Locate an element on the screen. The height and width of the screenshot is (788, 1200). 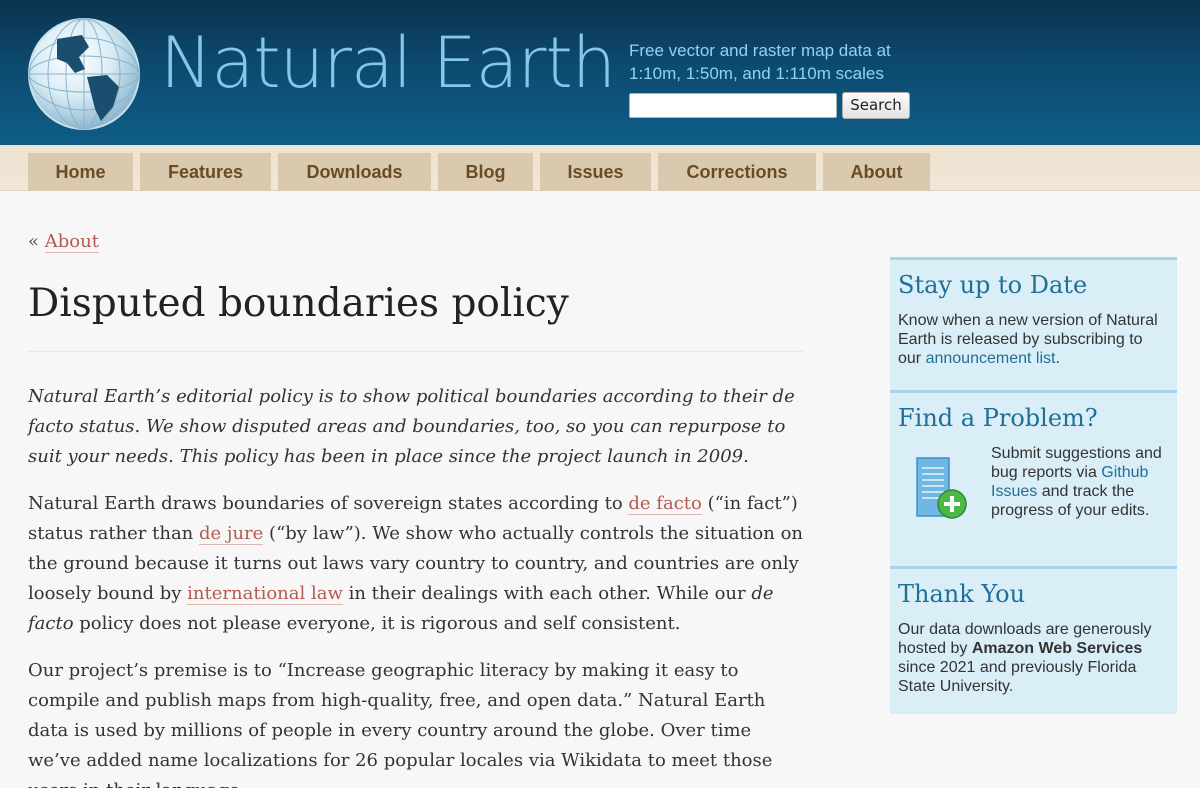
document-add-icon is located at coordinates (941, 488).